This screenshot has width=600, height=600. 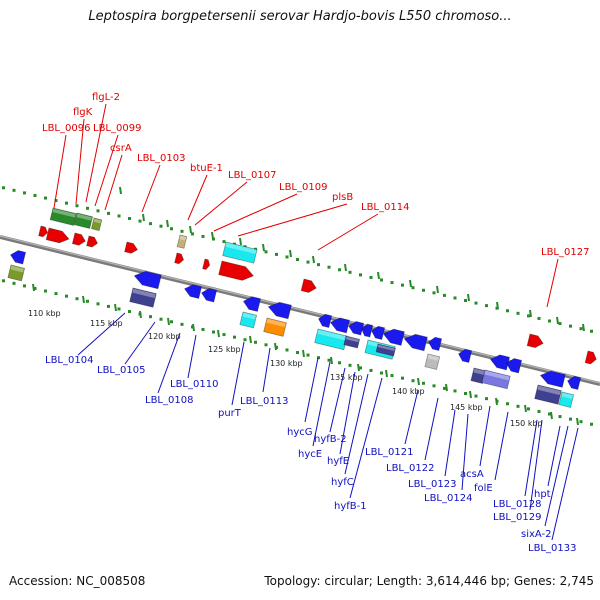 What do you see at coordinates (410, 468) in the screenshot?
I see `gene-label-bottom: LBL_0122` at bounding box center [410, 468].